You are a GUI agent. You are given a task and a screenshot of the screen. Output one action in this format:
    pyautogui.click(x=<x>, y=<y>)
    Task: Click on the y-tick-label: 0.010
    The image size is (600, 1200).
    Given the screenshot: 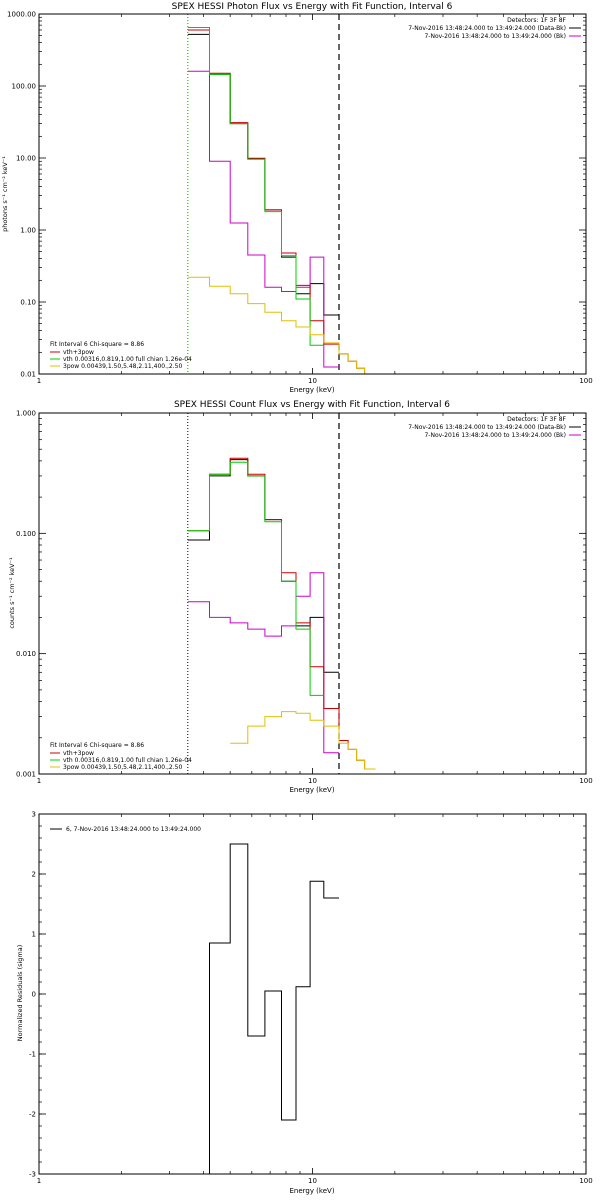 What is the action you would take?
    pyautogui.click(x=26, y=654)
    